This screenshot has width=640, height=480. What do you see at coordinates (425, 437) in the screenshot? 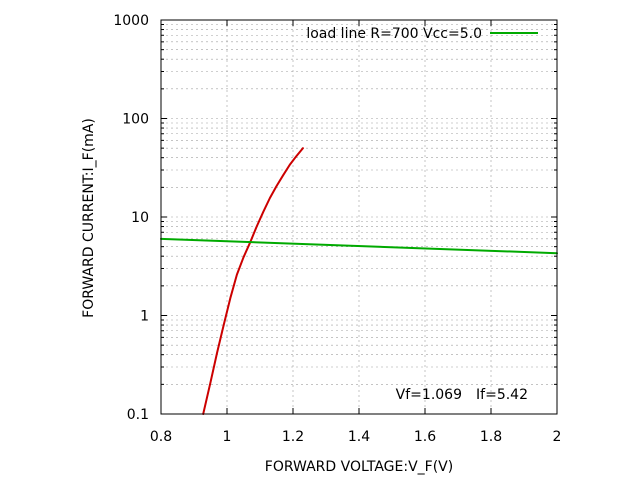
I see `x-tick-label: 1.6` at bounding box center [425, 437].